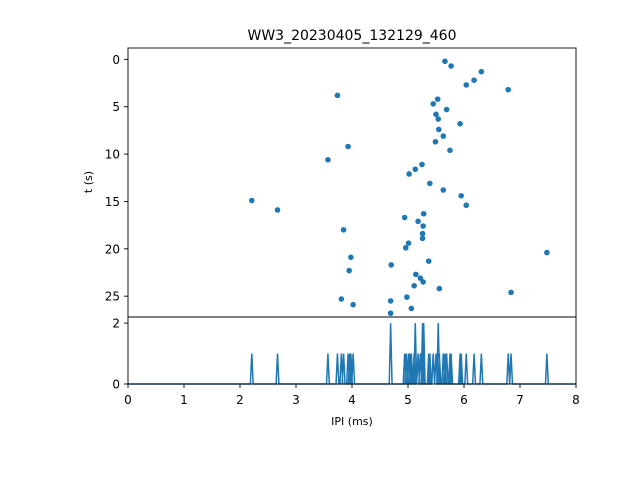 The image size is (640, 480). What do you see at coordinates (112, 155) in the screenshot?
I see `y-tick-label: 10` at bounding box center [112, 155].